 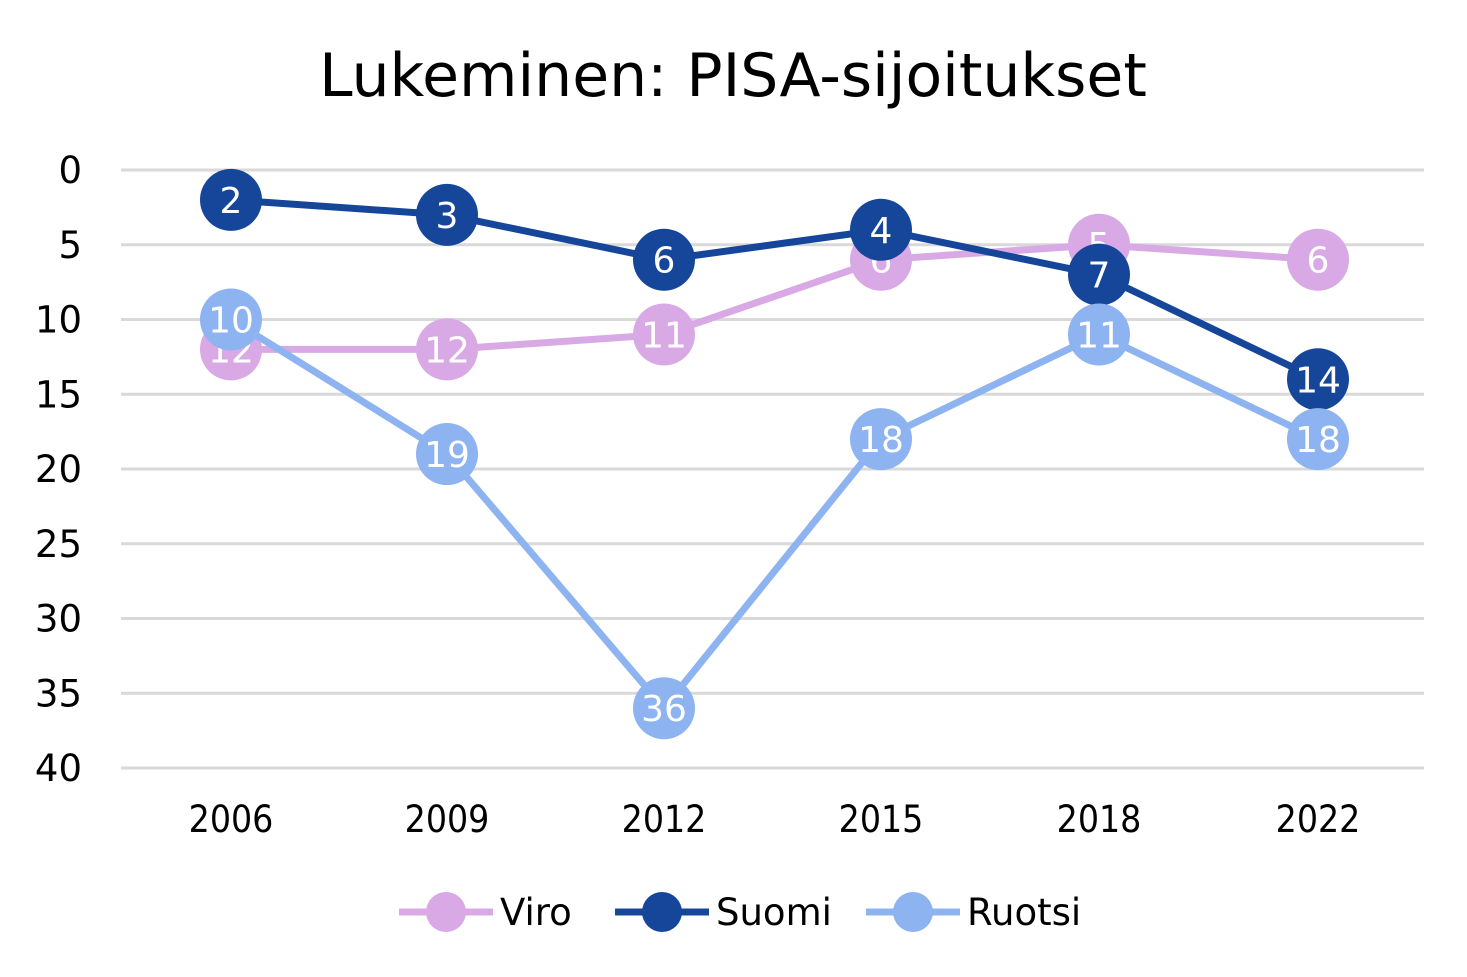 I want to click on y-tick-label: 15, so click(x=58, y=394).